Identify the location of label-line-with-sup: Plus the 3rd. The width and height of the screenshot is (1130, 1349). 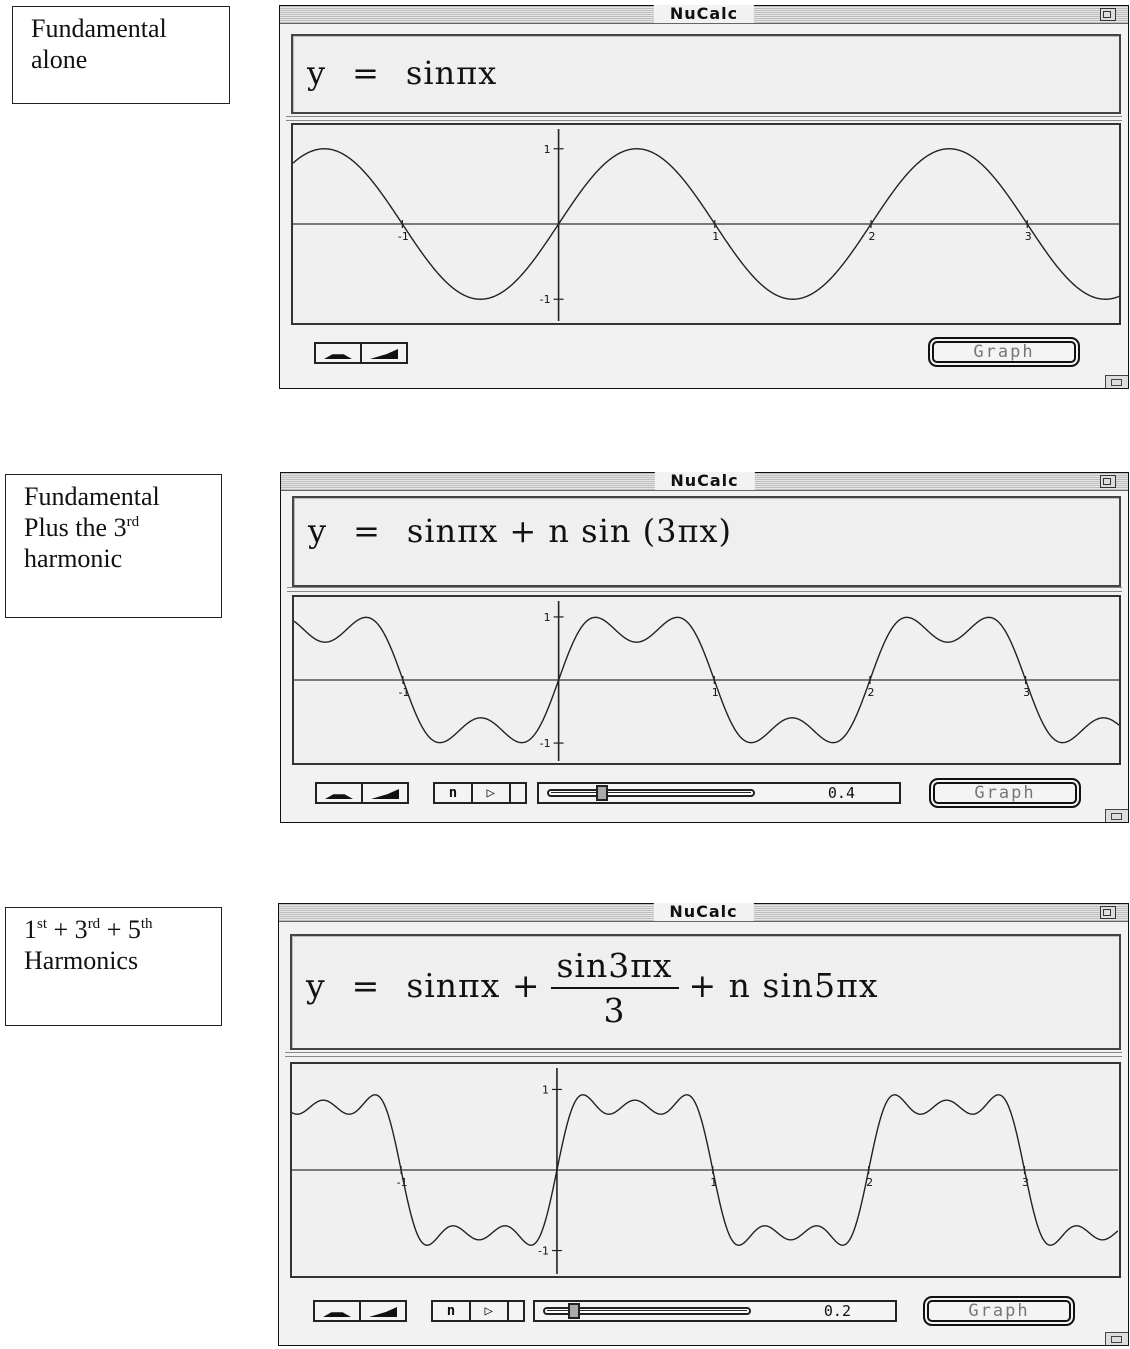
(122, 527).